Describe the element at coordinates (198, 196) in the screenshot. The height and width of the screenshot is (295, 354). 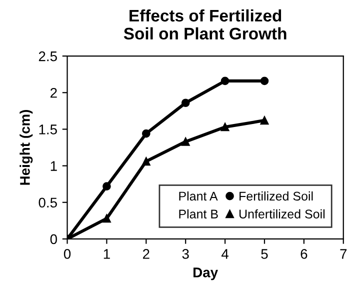
I see `legend-label: Plant A` at that location.